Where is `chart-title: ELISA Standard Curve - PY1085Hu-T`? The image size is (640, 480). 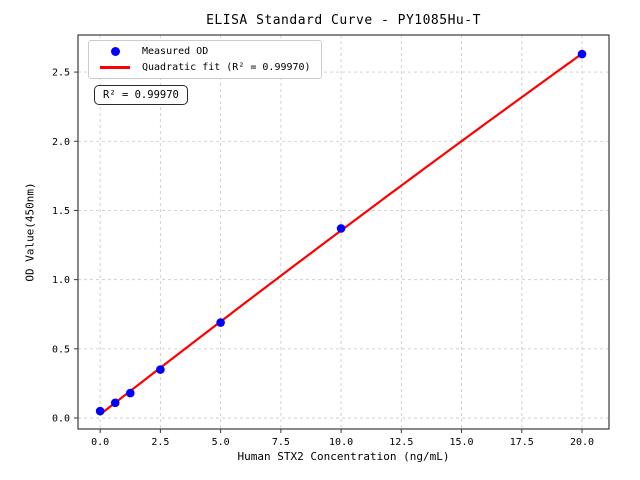 chart-title: ELISA Standard Curve - PY1085Hu-T is located at coordinates (343, 20).